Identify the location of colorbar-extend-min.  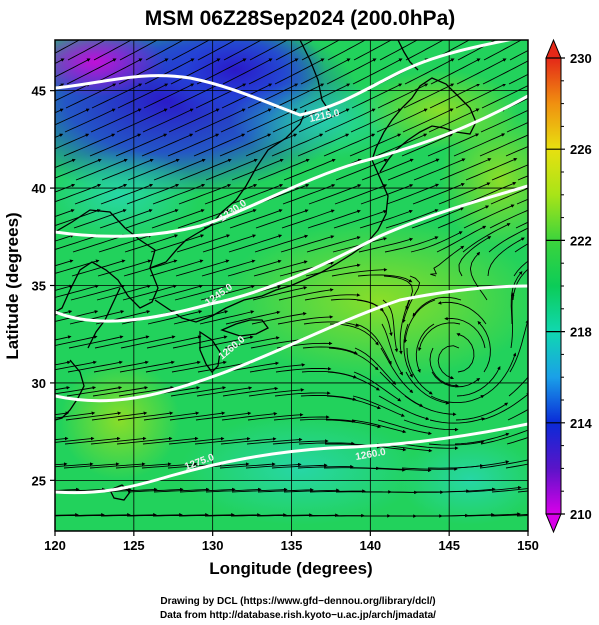
(553, 523).